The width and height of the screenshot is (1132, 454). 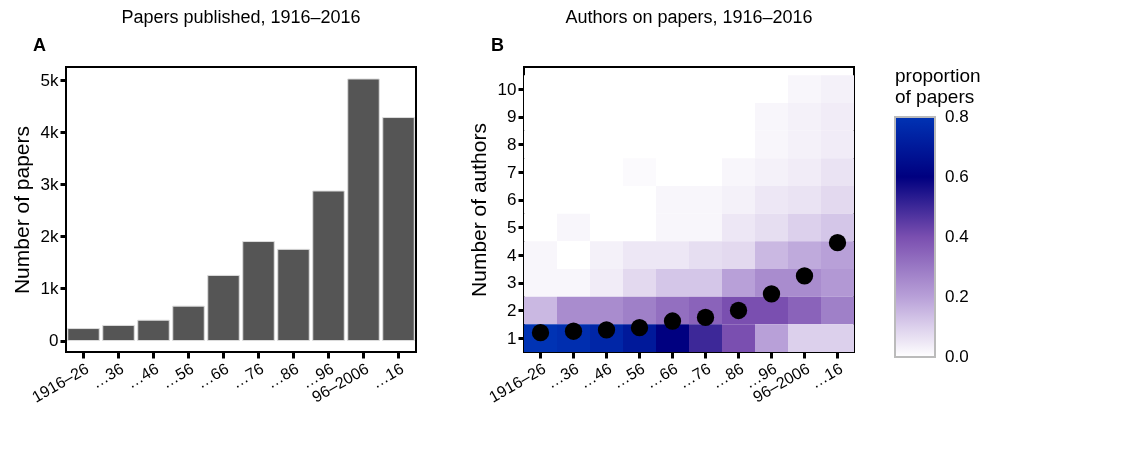 What do you see at coordinates (512, 310) in the screenshot?
I see `y-tick-label: 2` at bounding box center [512, 310].